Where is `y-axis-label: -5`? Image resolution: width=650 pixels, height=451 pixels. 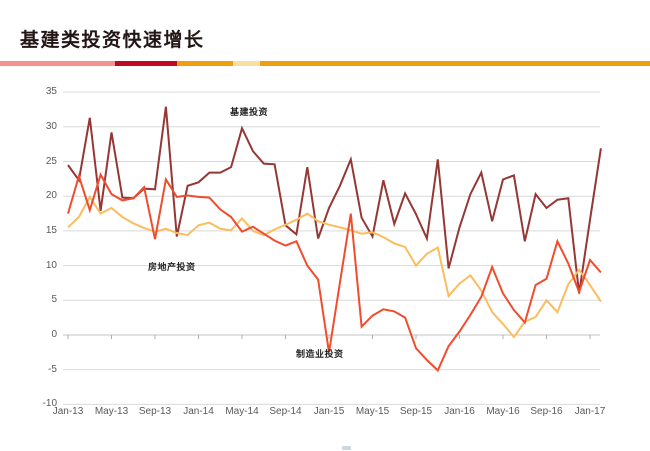 y-axis-label: -5 is located at coordinates (52, 369).